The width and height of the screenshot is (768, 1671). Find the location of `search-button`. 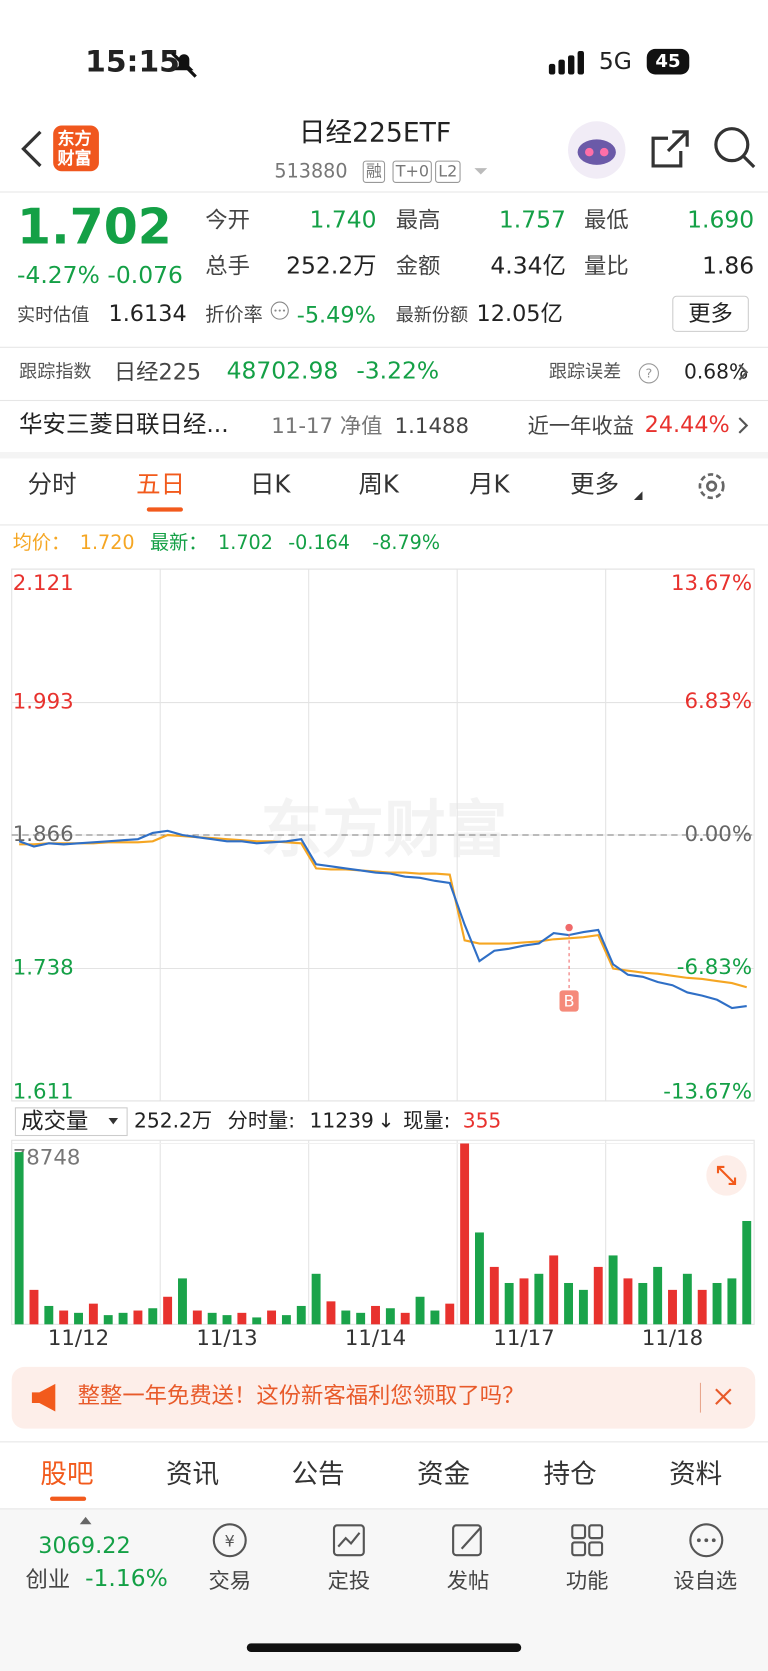

search-button is located at coordinates (735, 148).